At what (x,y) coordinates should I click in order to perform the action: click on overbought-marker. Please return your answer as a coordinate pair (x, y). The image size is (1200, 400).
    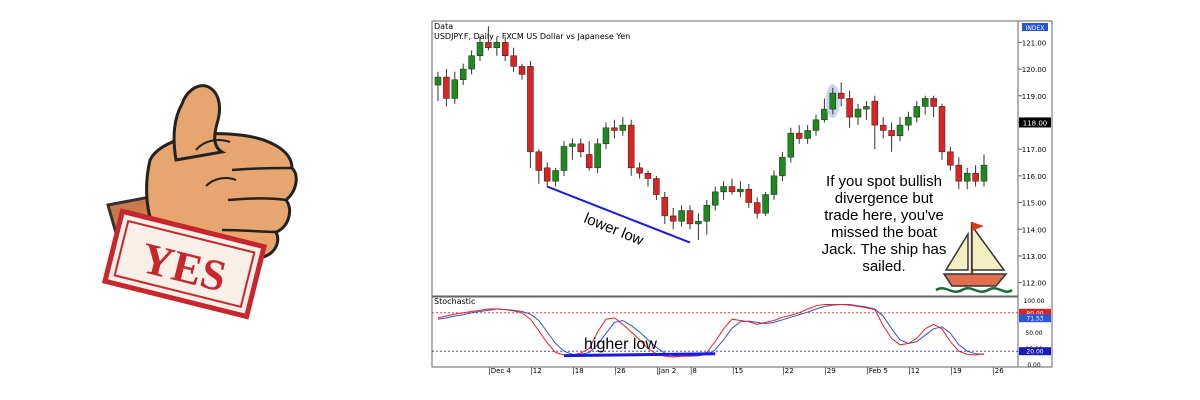
    Looking at the image, I should click on (1035, 312).